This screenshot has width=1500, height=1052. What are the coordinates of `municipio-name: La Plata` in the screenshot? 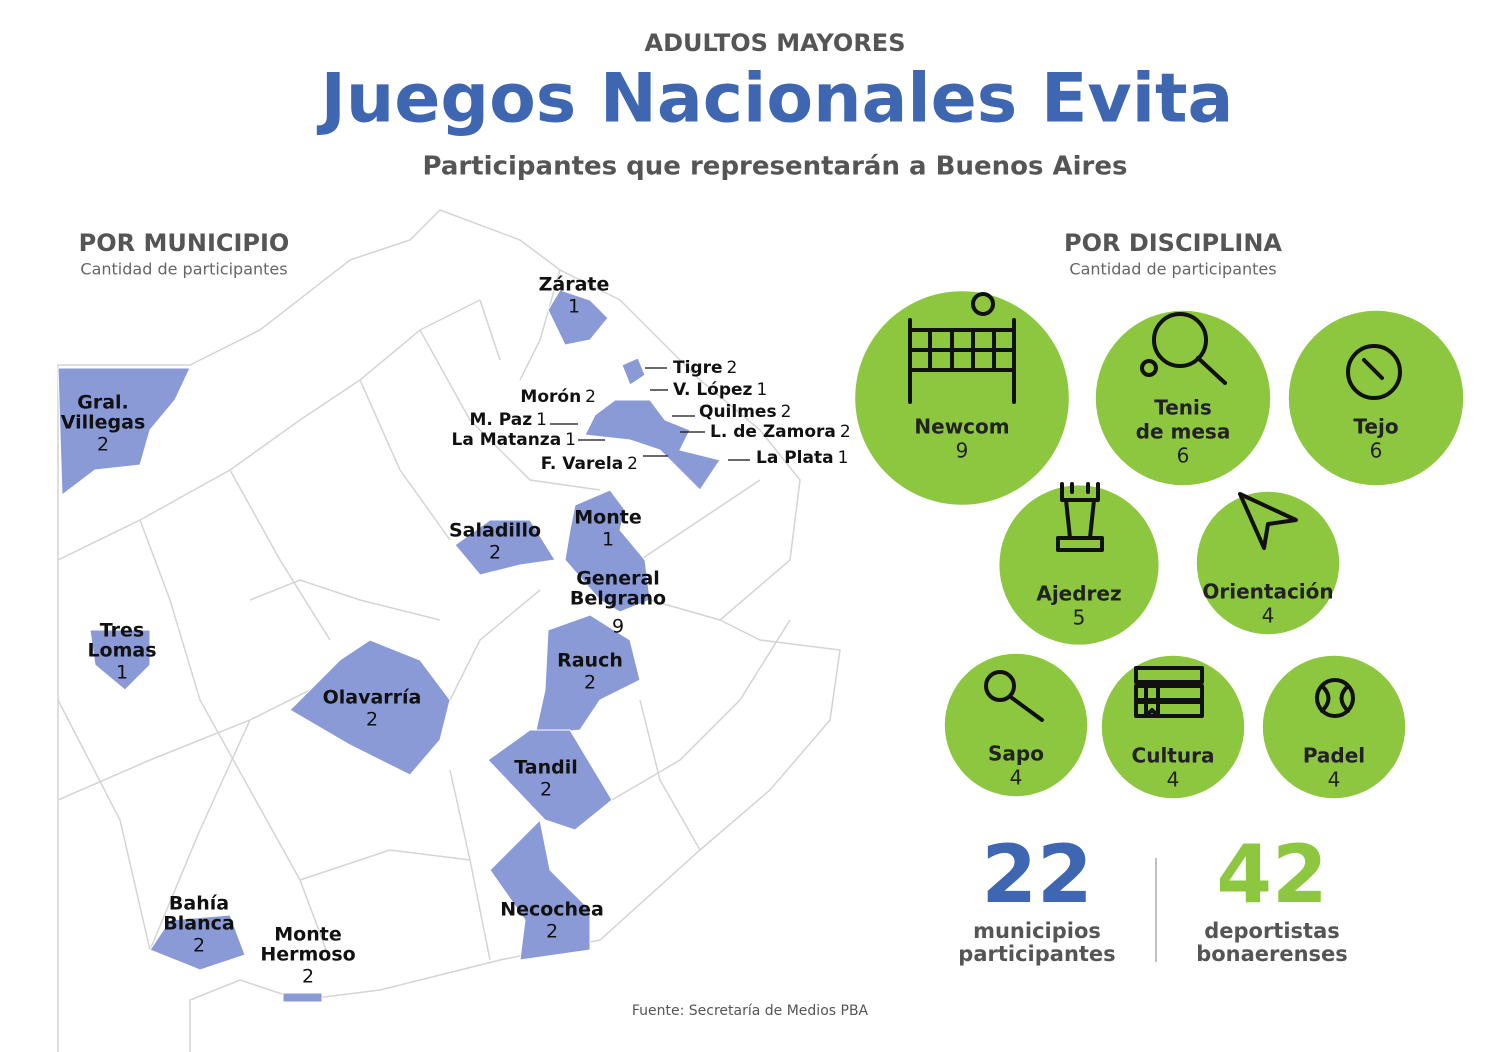 It's located at (795, 458).